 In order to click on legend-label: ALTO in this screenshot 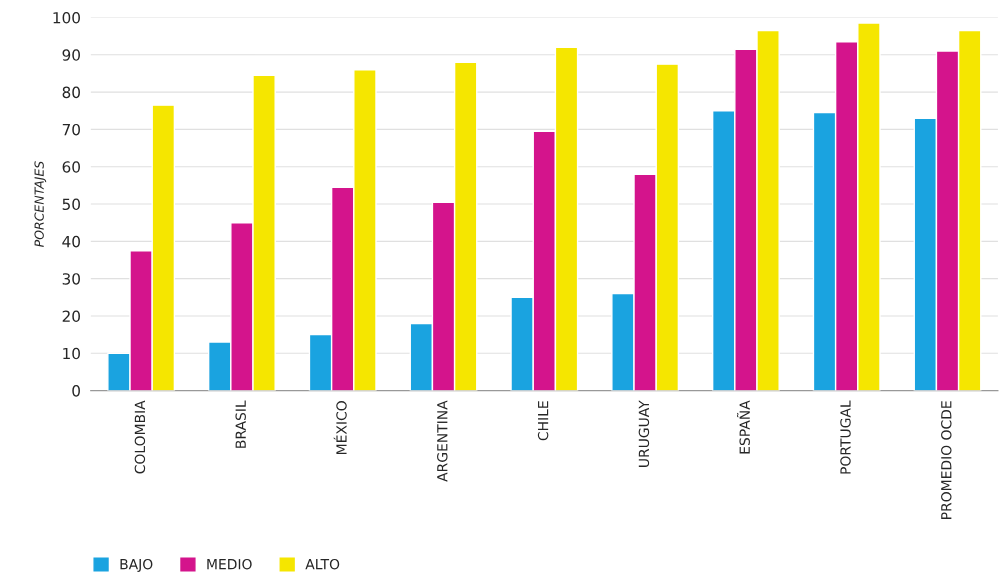, I will do `click(322, 564)`.